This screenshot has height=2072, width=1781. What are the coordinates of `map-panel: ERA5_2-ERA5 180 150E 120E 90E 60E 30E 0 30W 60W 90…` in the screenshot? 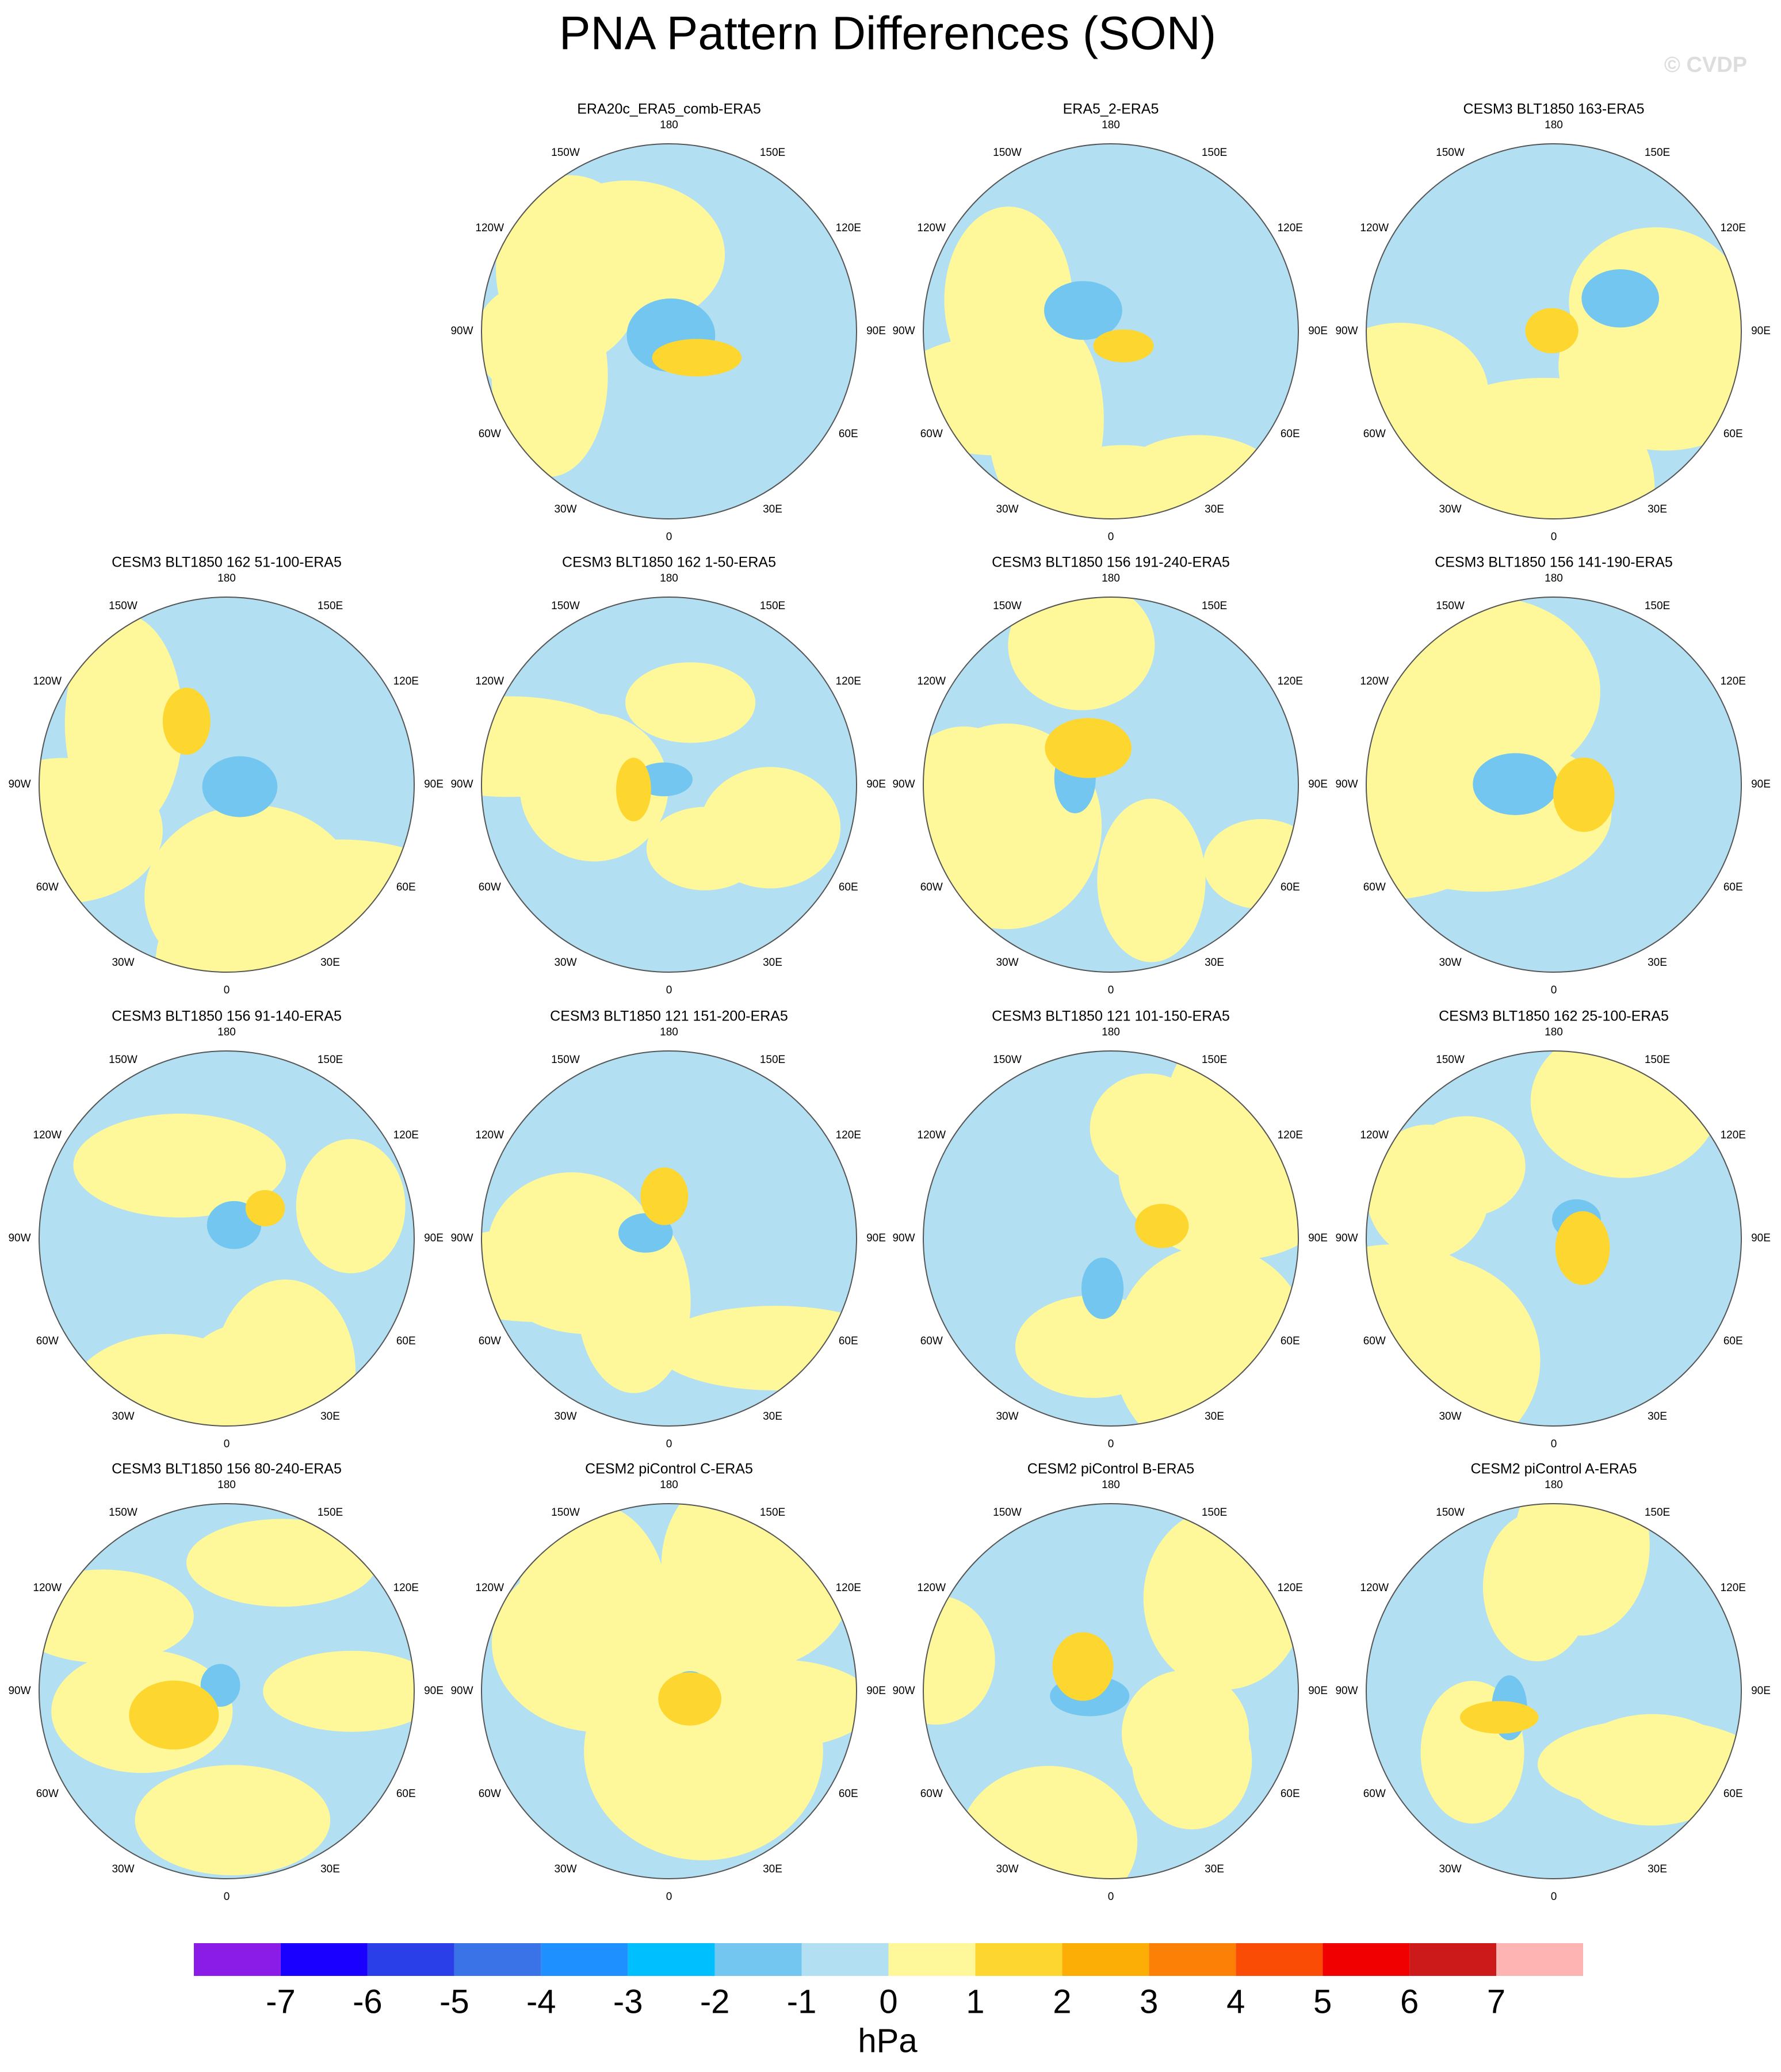 It's located at (1109, 322).